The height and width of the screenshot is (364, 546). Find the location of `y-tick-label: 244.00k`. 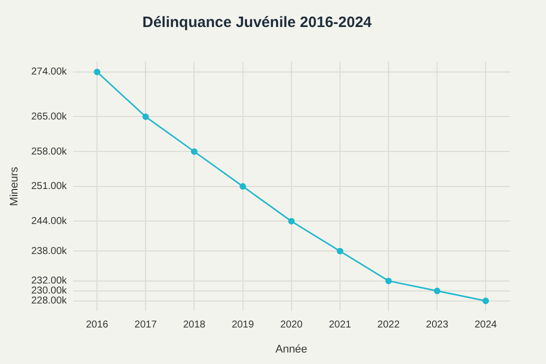

y-tick-label: 244.00k is located at coordinates (49, 221).